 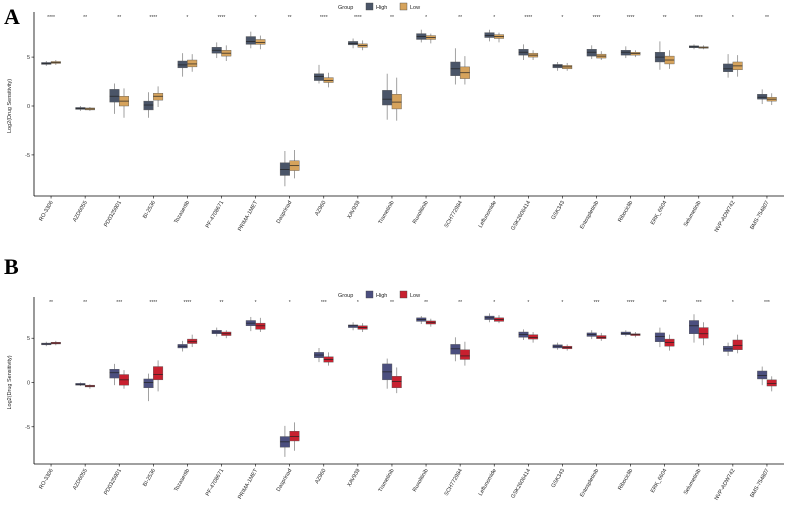 I want to click on y-tick-label: 5, so click(x=28, y=339).